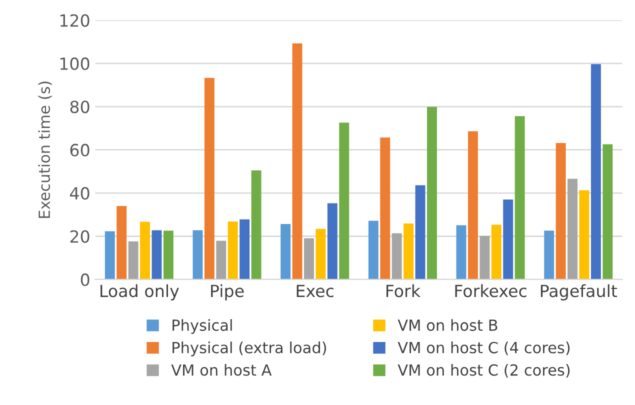 This screenshot has height=405, width=635. What do you see at coordinates (403, 291) in the screenshot?
I see `x-tick-label: Fork` at bounding box center [403, 291].